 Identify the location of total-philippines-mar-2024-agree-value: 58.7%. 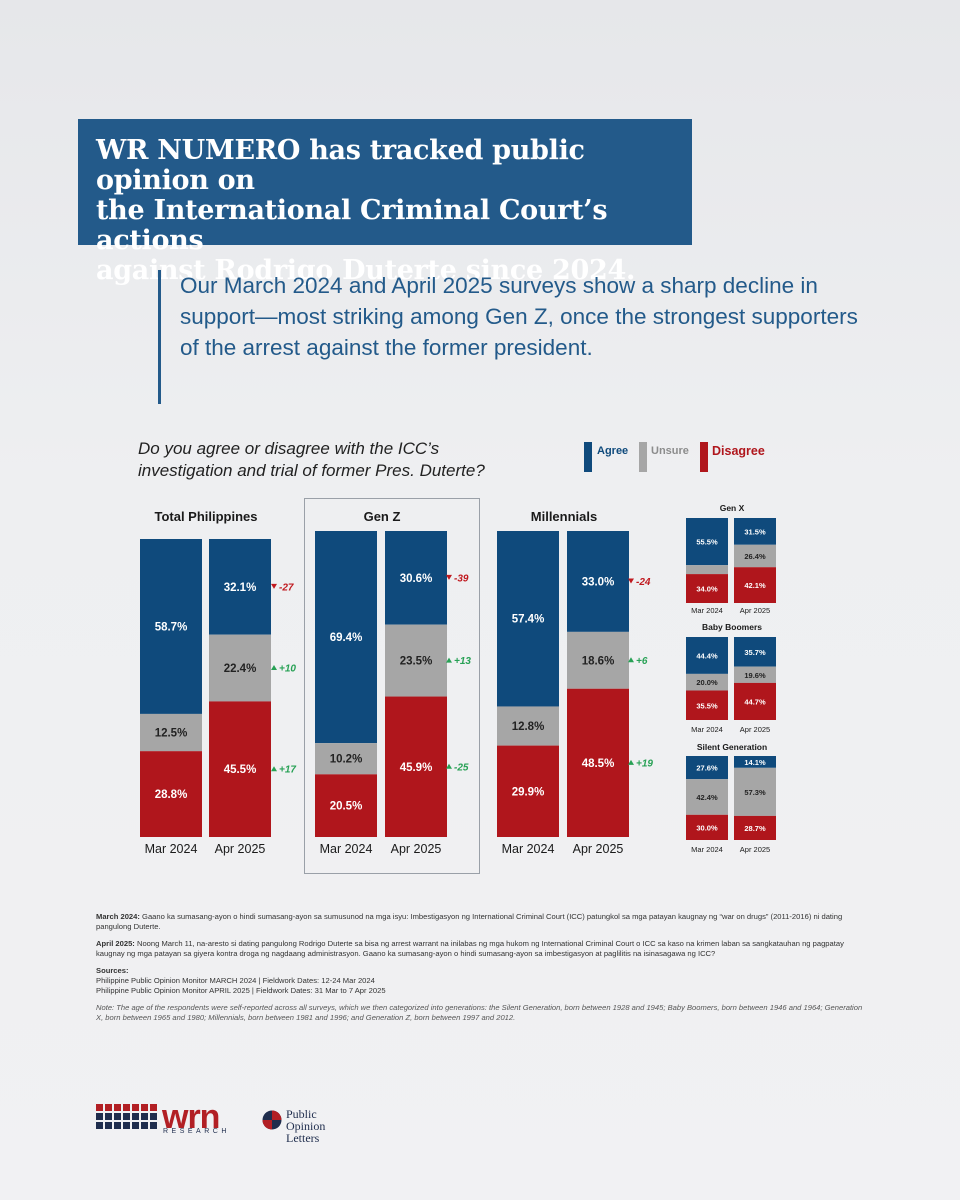
(171, 627).